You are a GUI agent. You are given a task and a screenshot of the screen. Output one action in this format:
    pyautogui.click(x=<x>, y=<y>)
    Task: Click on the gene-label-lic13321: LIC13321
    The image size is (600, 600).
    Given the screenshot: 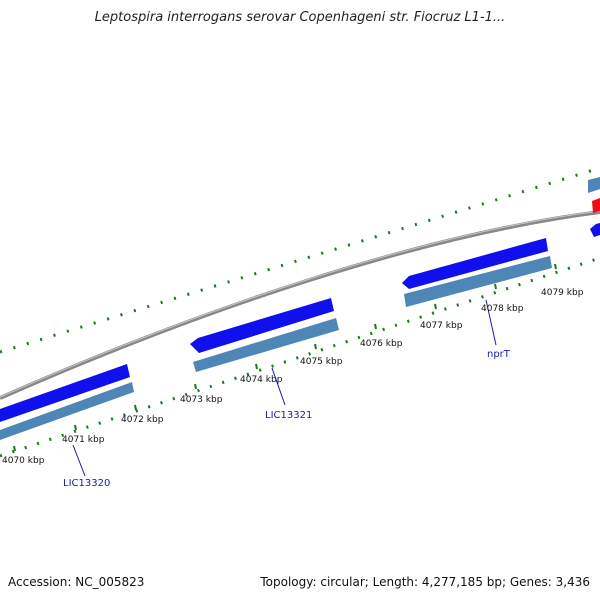 What is the action you would take?
    pyautogui.click(x=288, y=415)
    